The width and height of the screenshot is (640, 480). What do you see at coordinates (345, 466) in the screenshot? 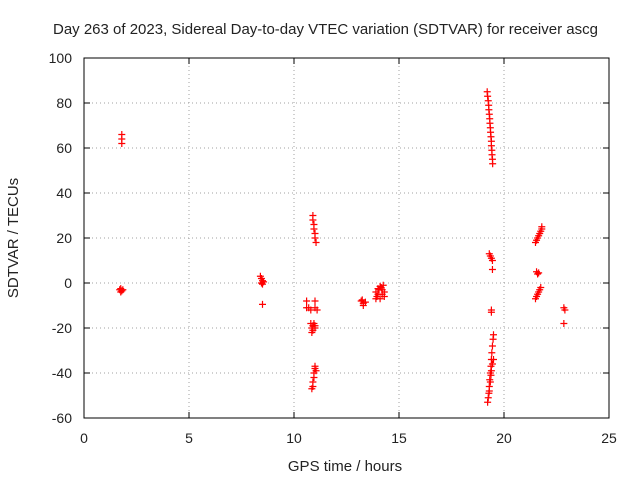
I see `x-axis-title: GPS time / hours` at bounding box center [345, 466].